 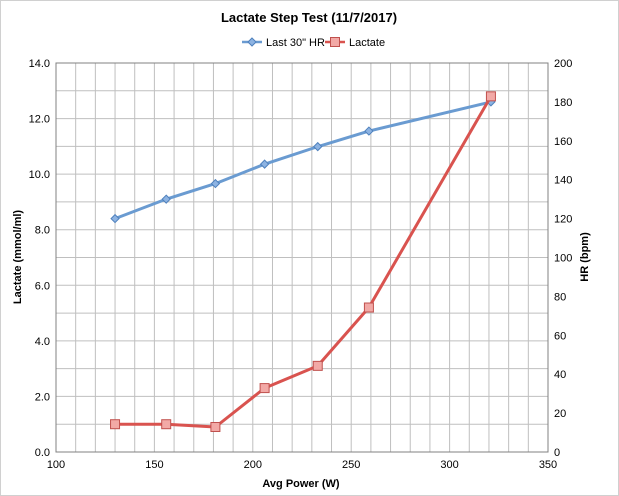 I want to click on legend-item-lactate: Lactate, so click(x=355, y=43).